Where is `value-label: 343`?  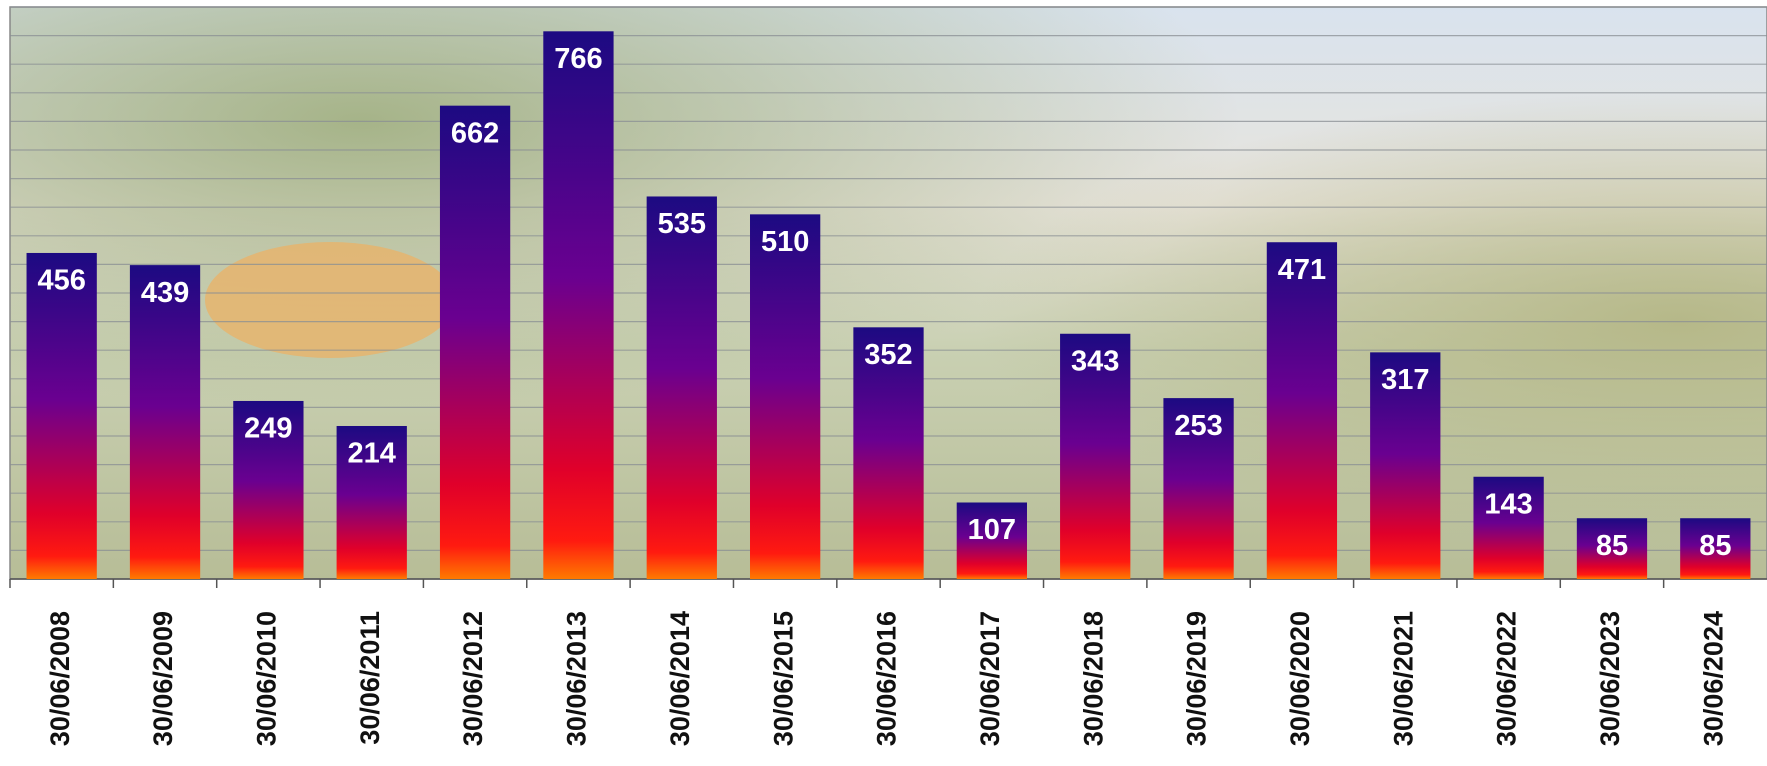
value-label: 343 is located at coordinates (1095, 361).